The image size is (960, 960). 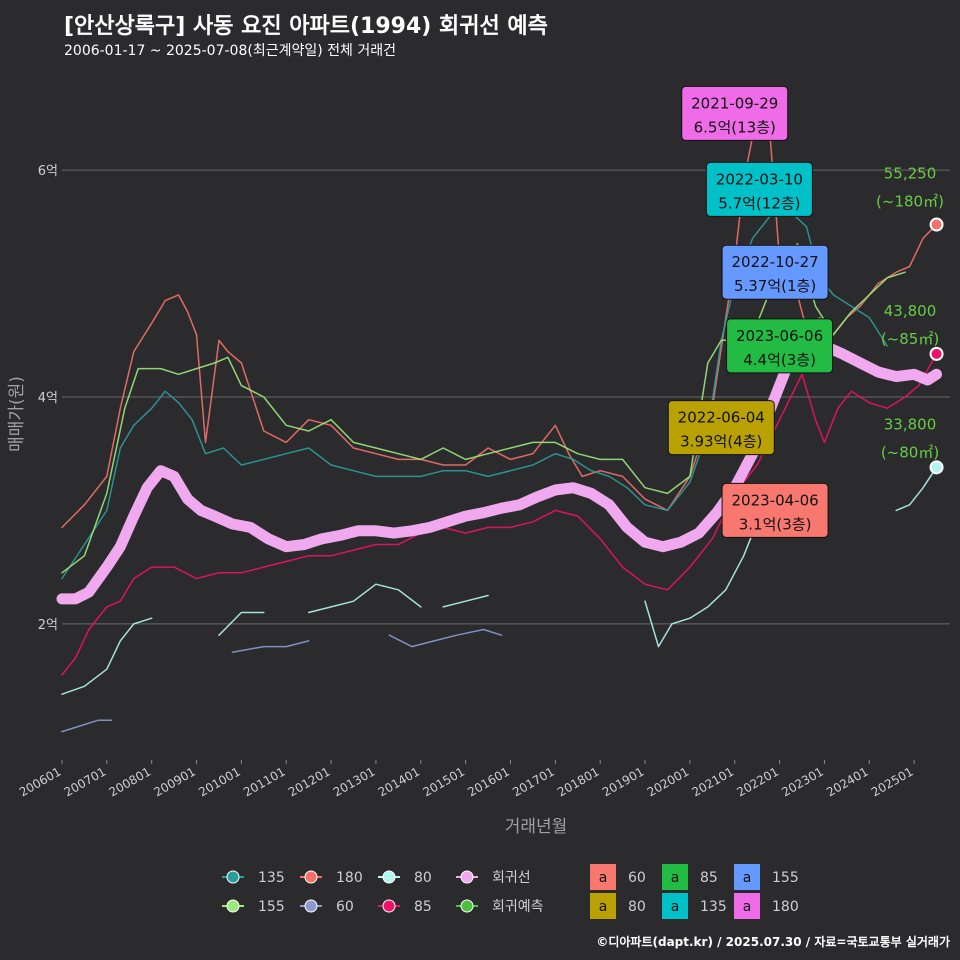 What do you see at coordinates (511, 878) in the screenshot?
I see `legend-label: 회귀선` at bounding box center [511, 878].